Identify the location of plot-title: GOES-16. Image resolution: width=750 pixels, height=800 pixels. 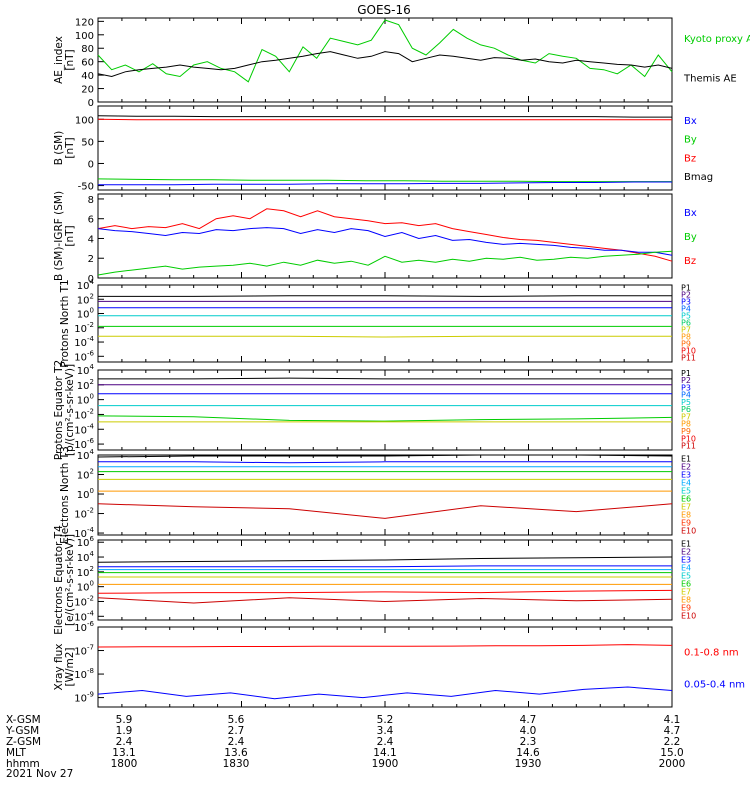
(384, 10).